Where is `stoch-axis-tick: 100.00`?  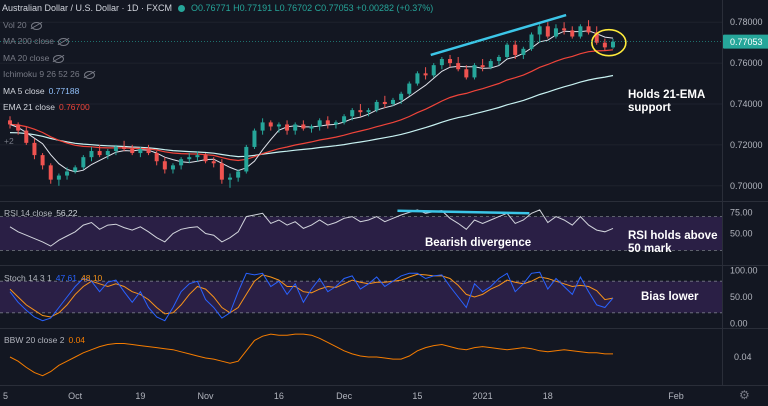
stoch-axis-tick: 100.00 is located at coordinates (744, 271).